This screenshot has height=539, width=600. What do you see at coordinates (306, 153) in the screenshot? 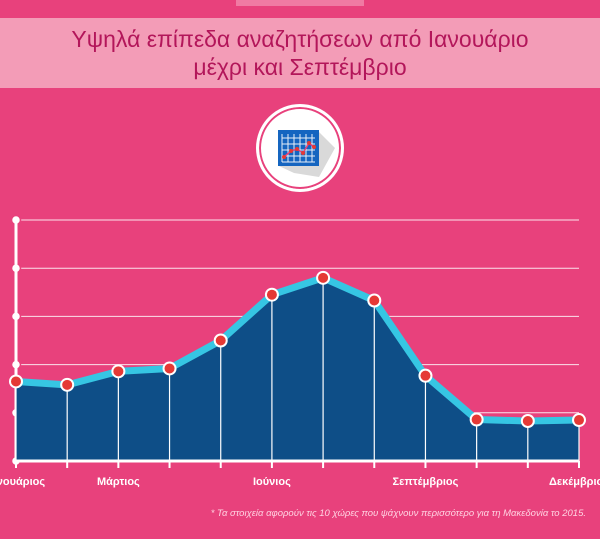
I see `line-chart-icon` at bounding box center [306, 153].